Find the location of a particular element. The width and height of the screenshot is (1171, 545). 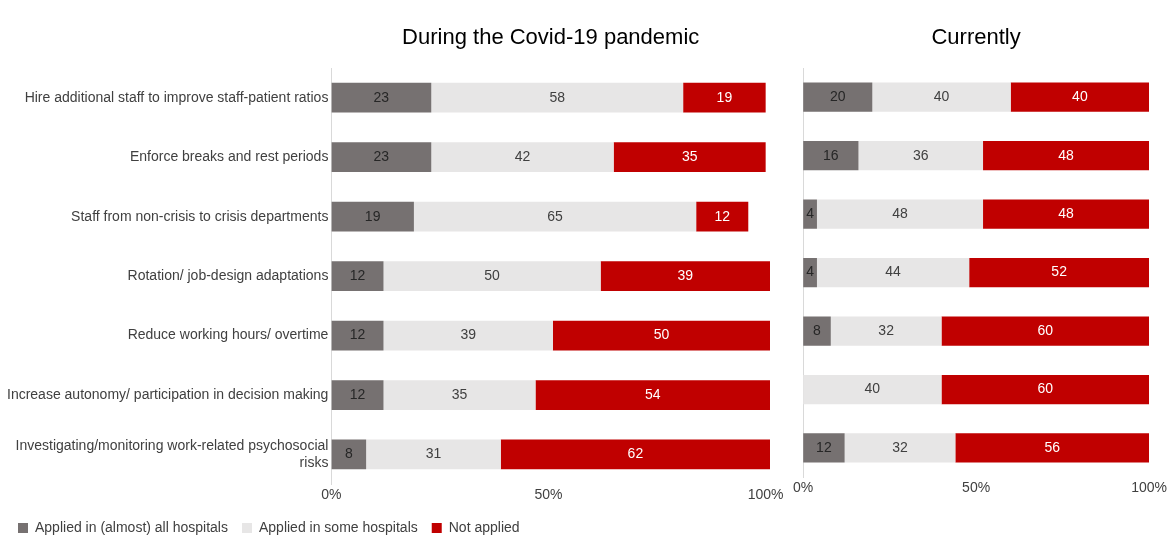

legend-label: Applied in (almost) all hospitals is located at coordinates (131, 526).